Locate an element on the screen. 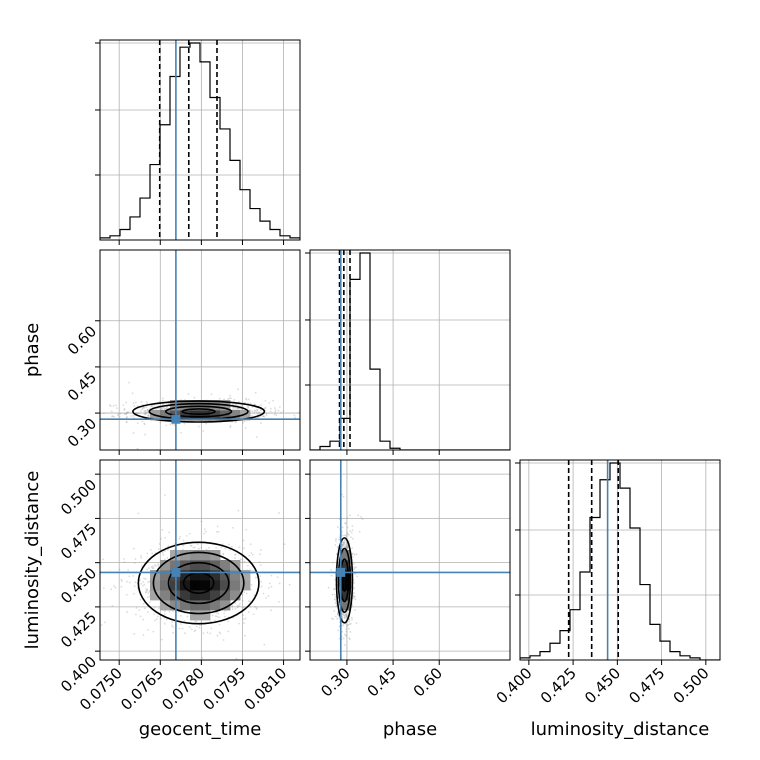  x-tick-label: 0.60 is located at coordinates (428, 682).